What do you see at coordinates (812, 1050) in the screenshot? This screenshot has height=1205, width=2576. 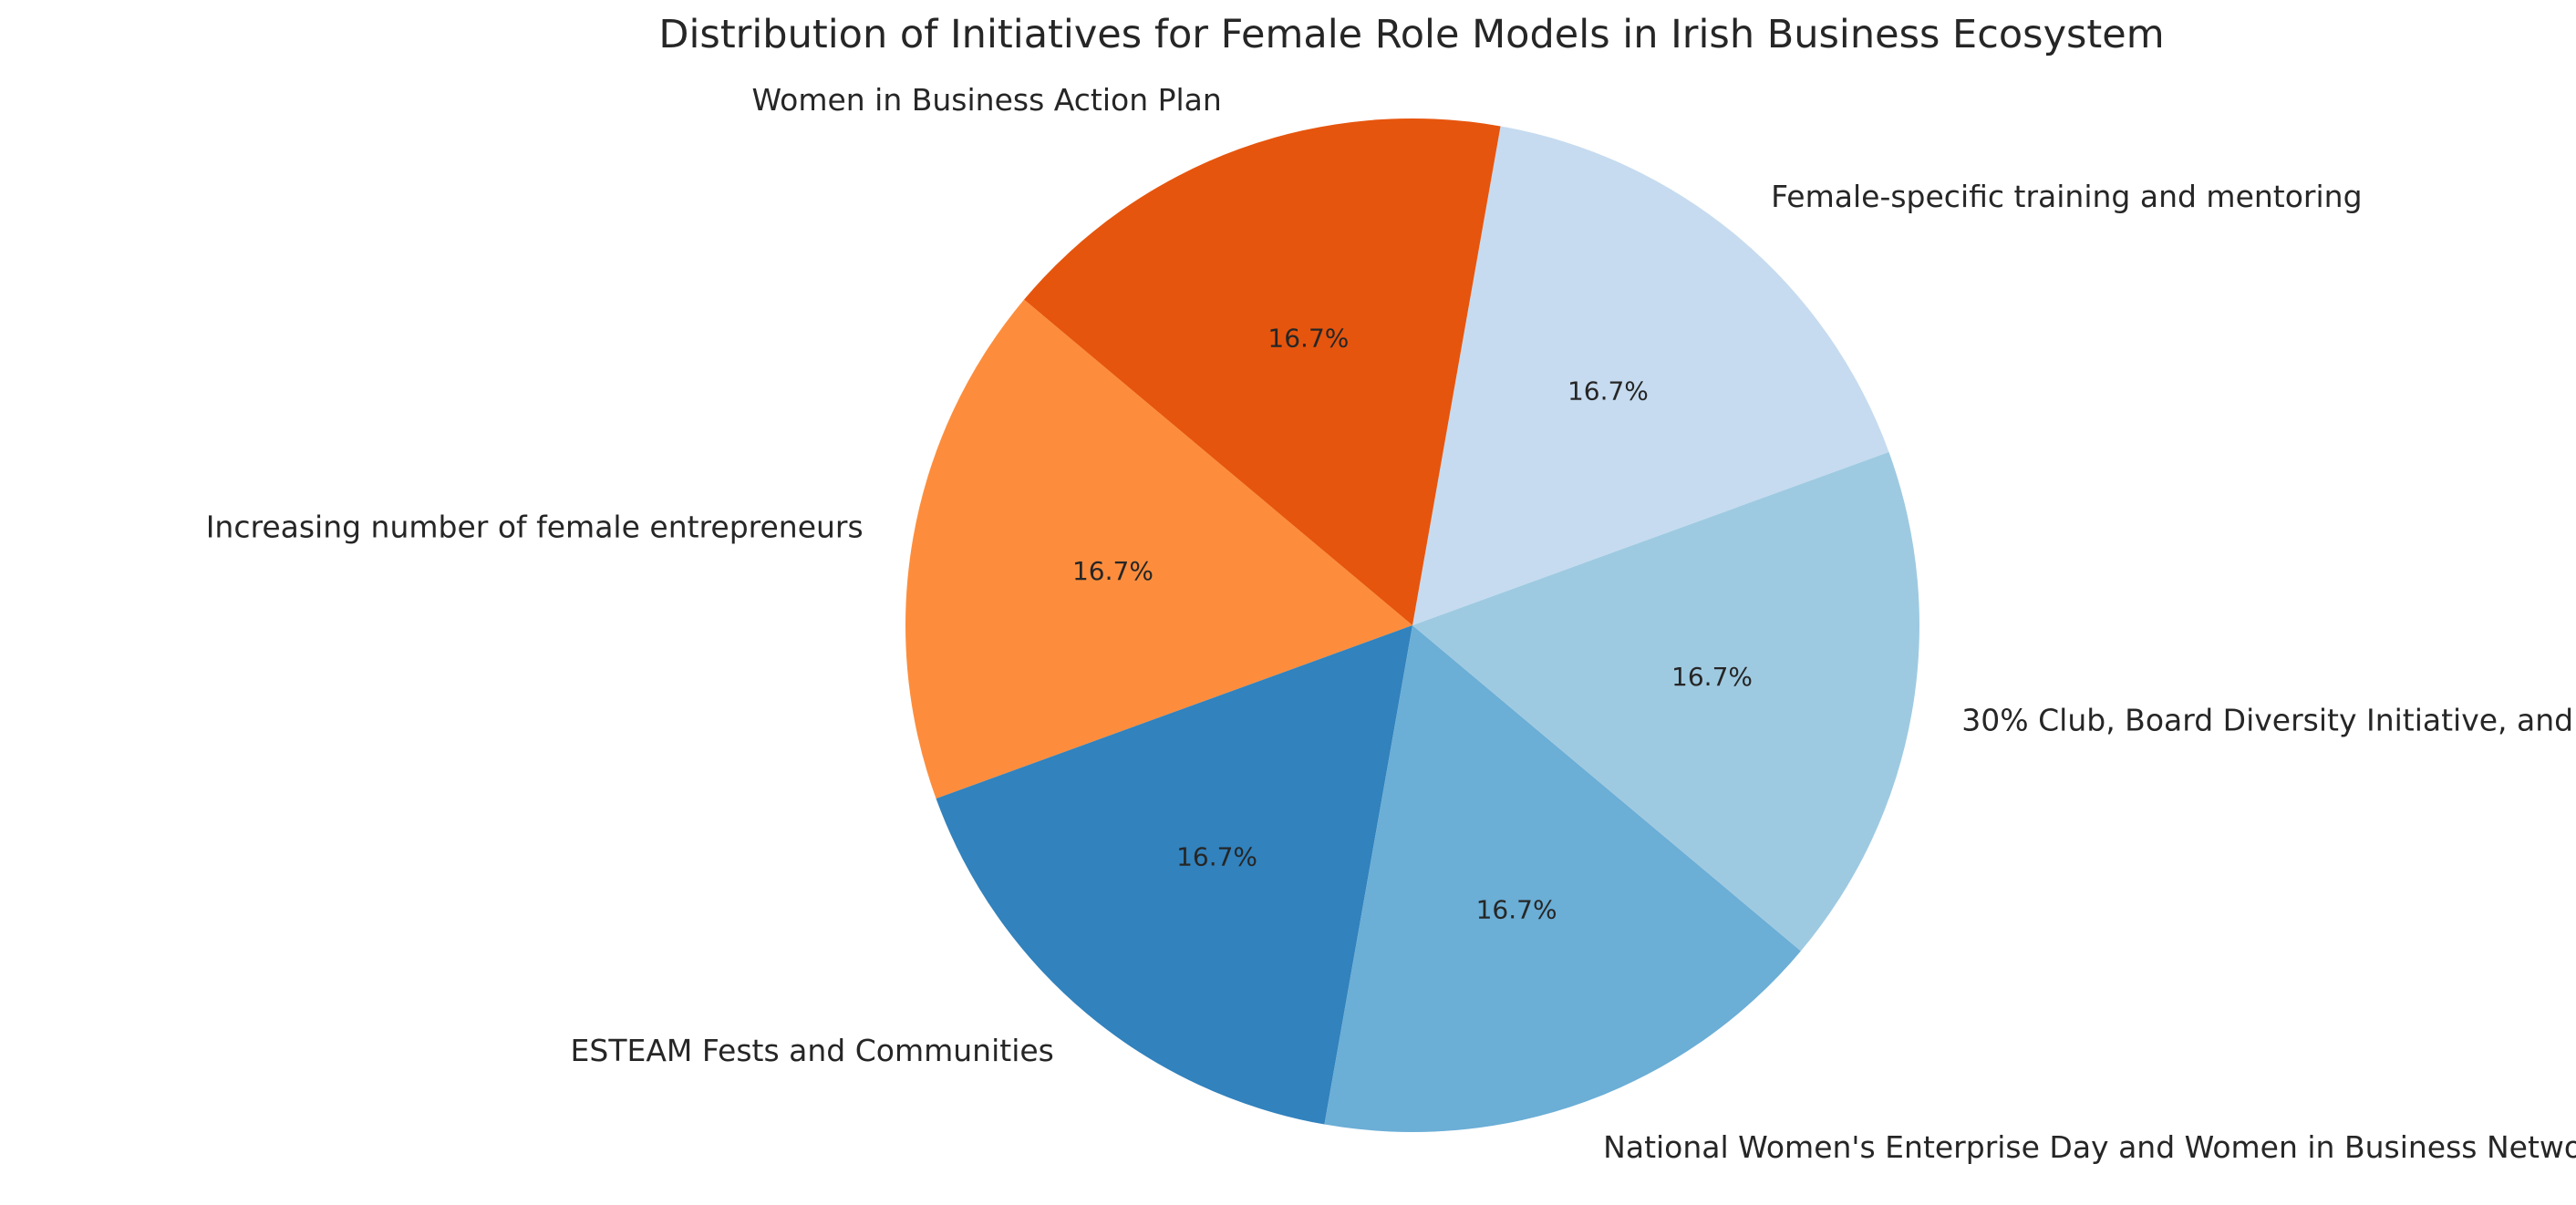 I see `slice-label: ESTEAM Fests and Communities` at bounding box center [812, 1050].